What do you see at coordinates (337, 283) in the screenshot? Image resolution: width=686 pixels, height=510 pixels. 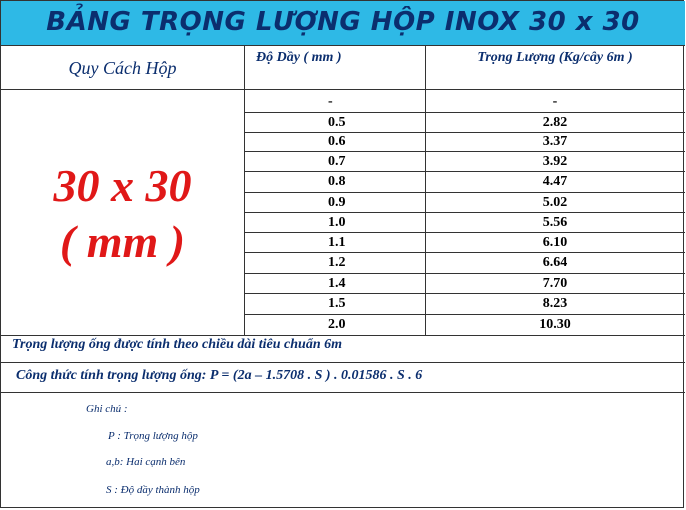 I see `row-thickness: 1.4` at bounding box center [337, 283].